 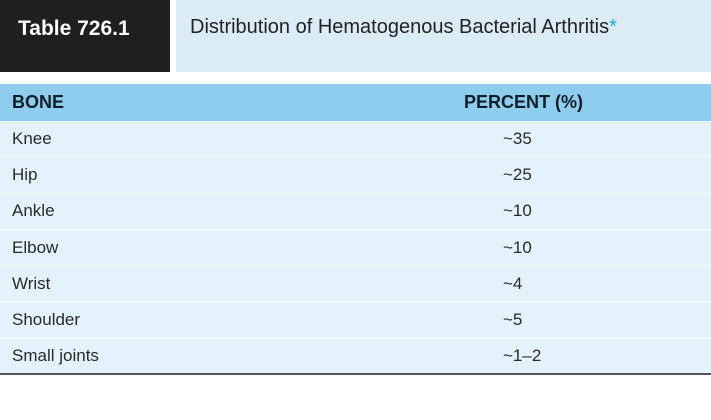 I want to click on column-header-percent: PERCENT (%), so click(x=524, y=102).